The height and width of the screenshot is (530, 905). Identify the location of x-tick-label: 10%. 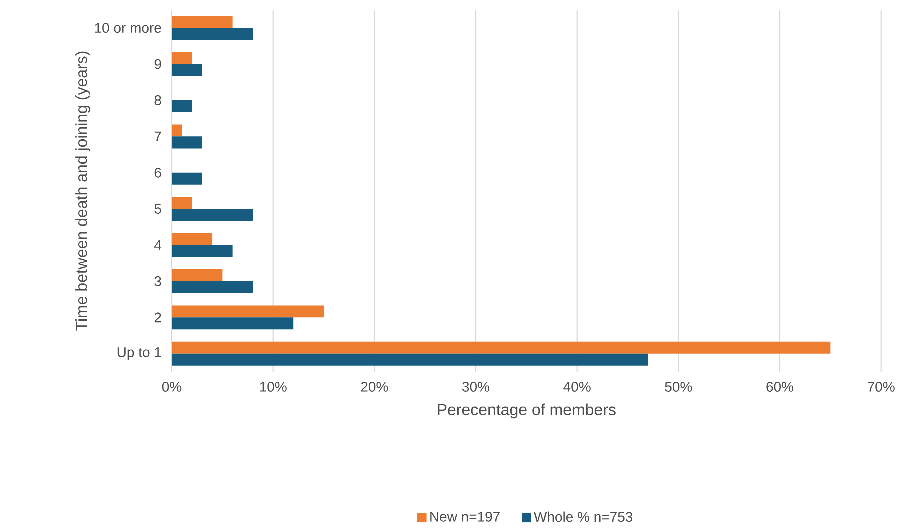
(273, 387).